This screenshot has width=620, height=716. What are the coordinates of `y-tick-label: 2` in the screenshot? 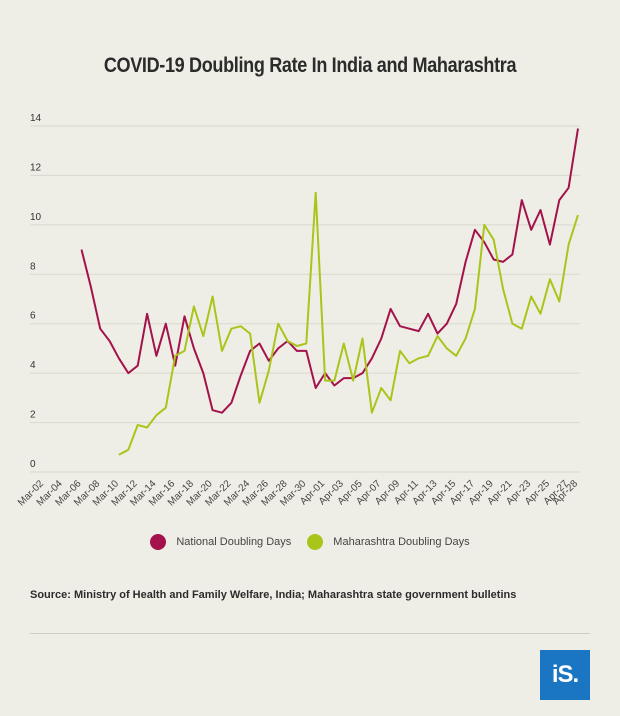 It's located at (33, 415).